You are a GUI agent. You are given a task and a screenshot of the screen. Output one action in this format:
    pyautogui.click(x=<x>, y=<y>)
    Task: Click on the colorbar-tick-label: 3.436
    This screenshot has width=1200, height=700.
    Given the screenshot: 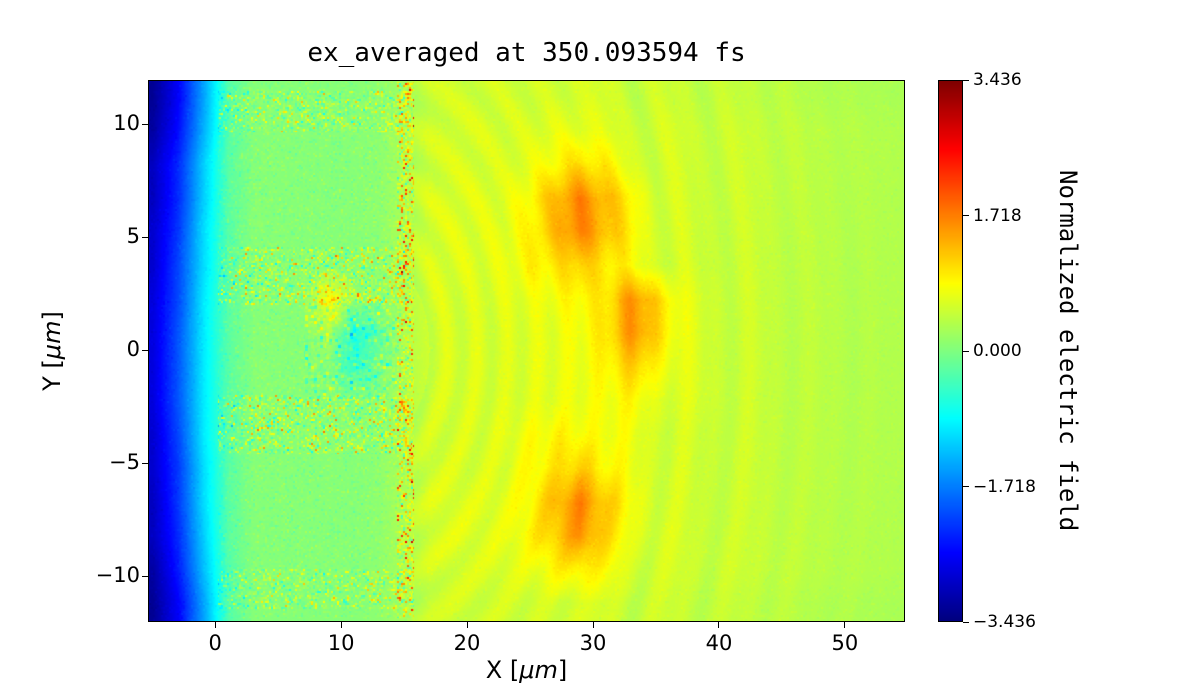 What is the action you would take?
    pyautogui.click(x=997, y=80)
    